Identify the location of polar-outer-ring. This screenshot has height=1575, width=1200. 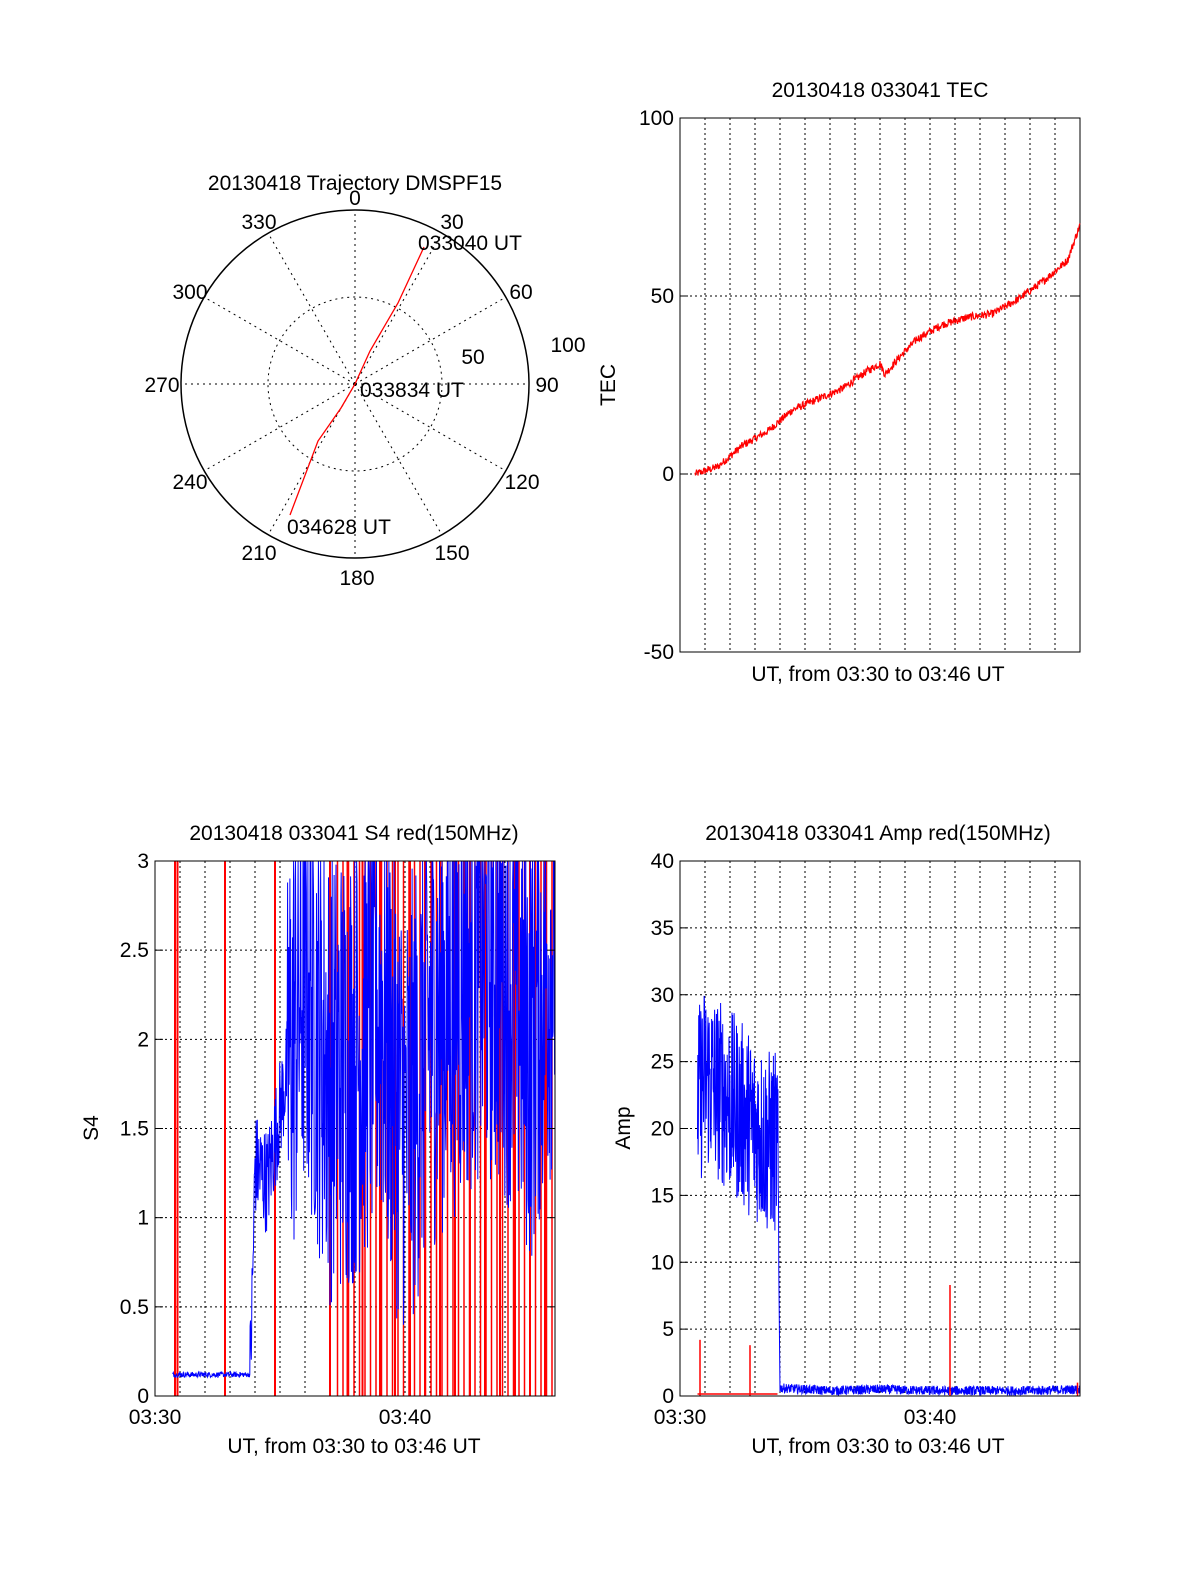
(355, 384).